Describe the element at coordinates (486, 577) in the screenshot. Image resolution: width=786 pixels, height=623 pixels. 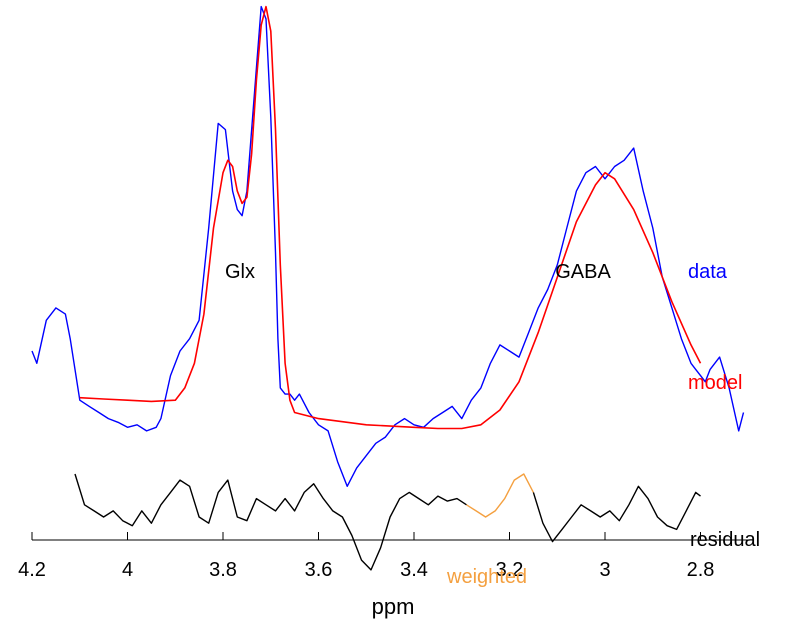
I see `legend-weighted: weighted` at that location.